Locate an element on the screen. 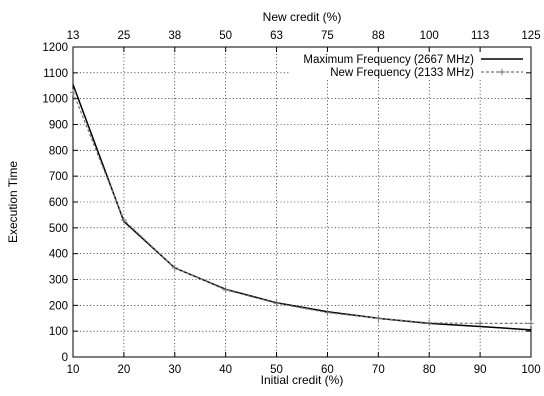 This screenshot has width=544, height=396. x-tick-labels: 10 20 30 40 50 60 70 80 90 100 is located at coordinates (304, 370).